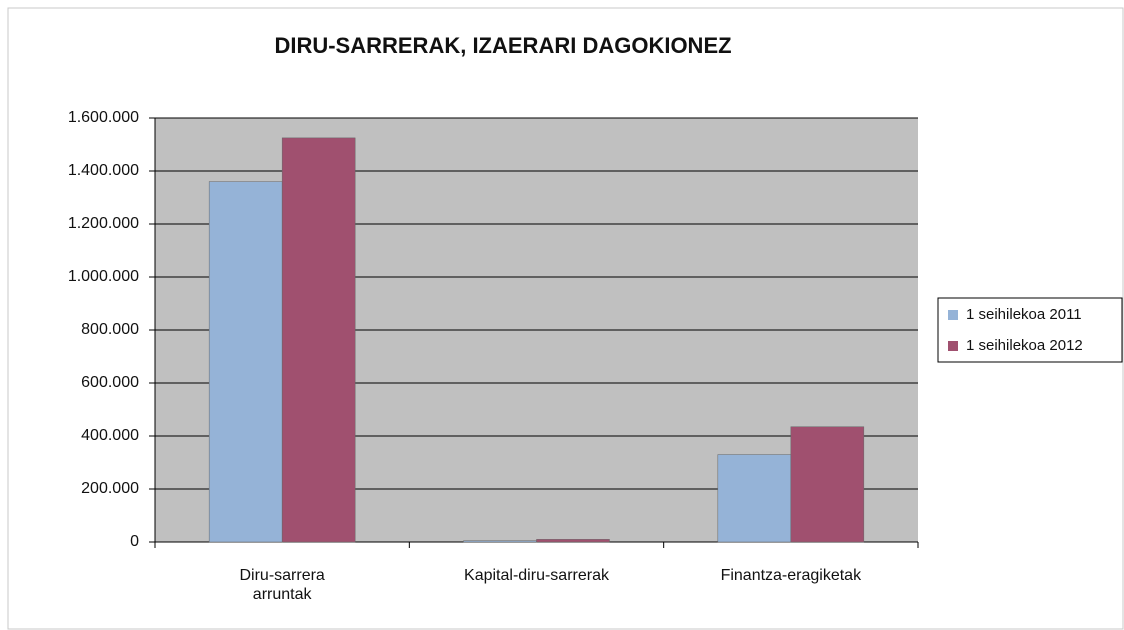 The height and width of the screenshot is (630, 1124). What do you see at coordinates (103, 223) in the screenshot?
I see `y-tick-label: 1.200.000` at bounding box center [103, 223].